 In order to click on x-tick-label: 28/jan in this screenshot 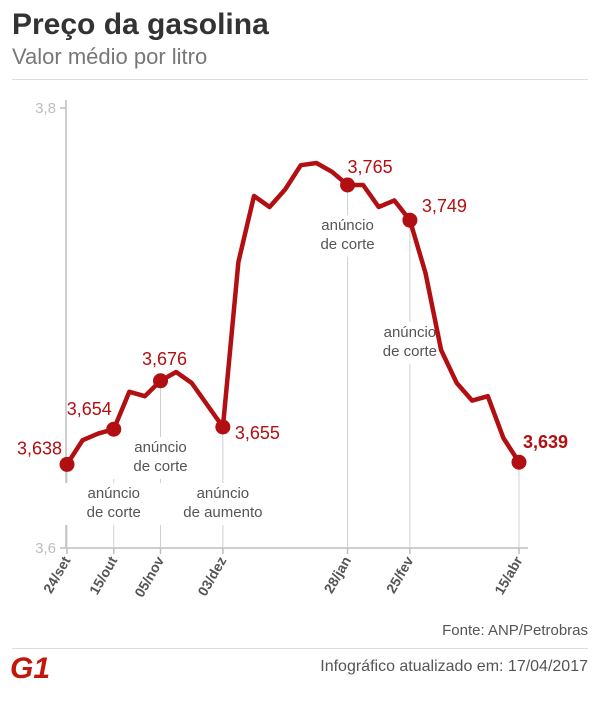, I will do `click(337, 575)`.